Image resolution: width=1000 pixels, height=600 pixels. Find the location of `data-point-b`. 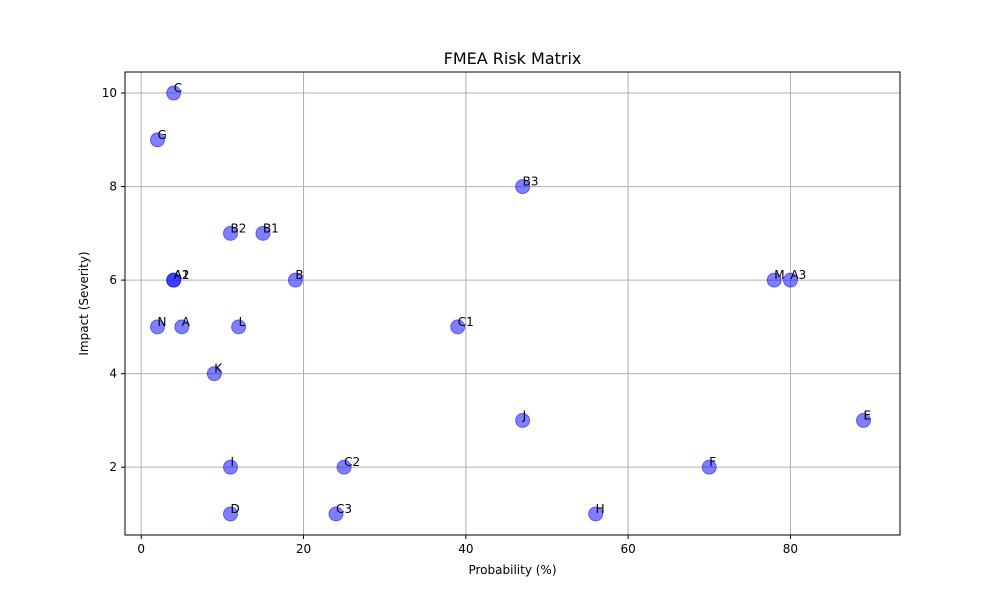

data-point-b is located at coordinates (295, 280).